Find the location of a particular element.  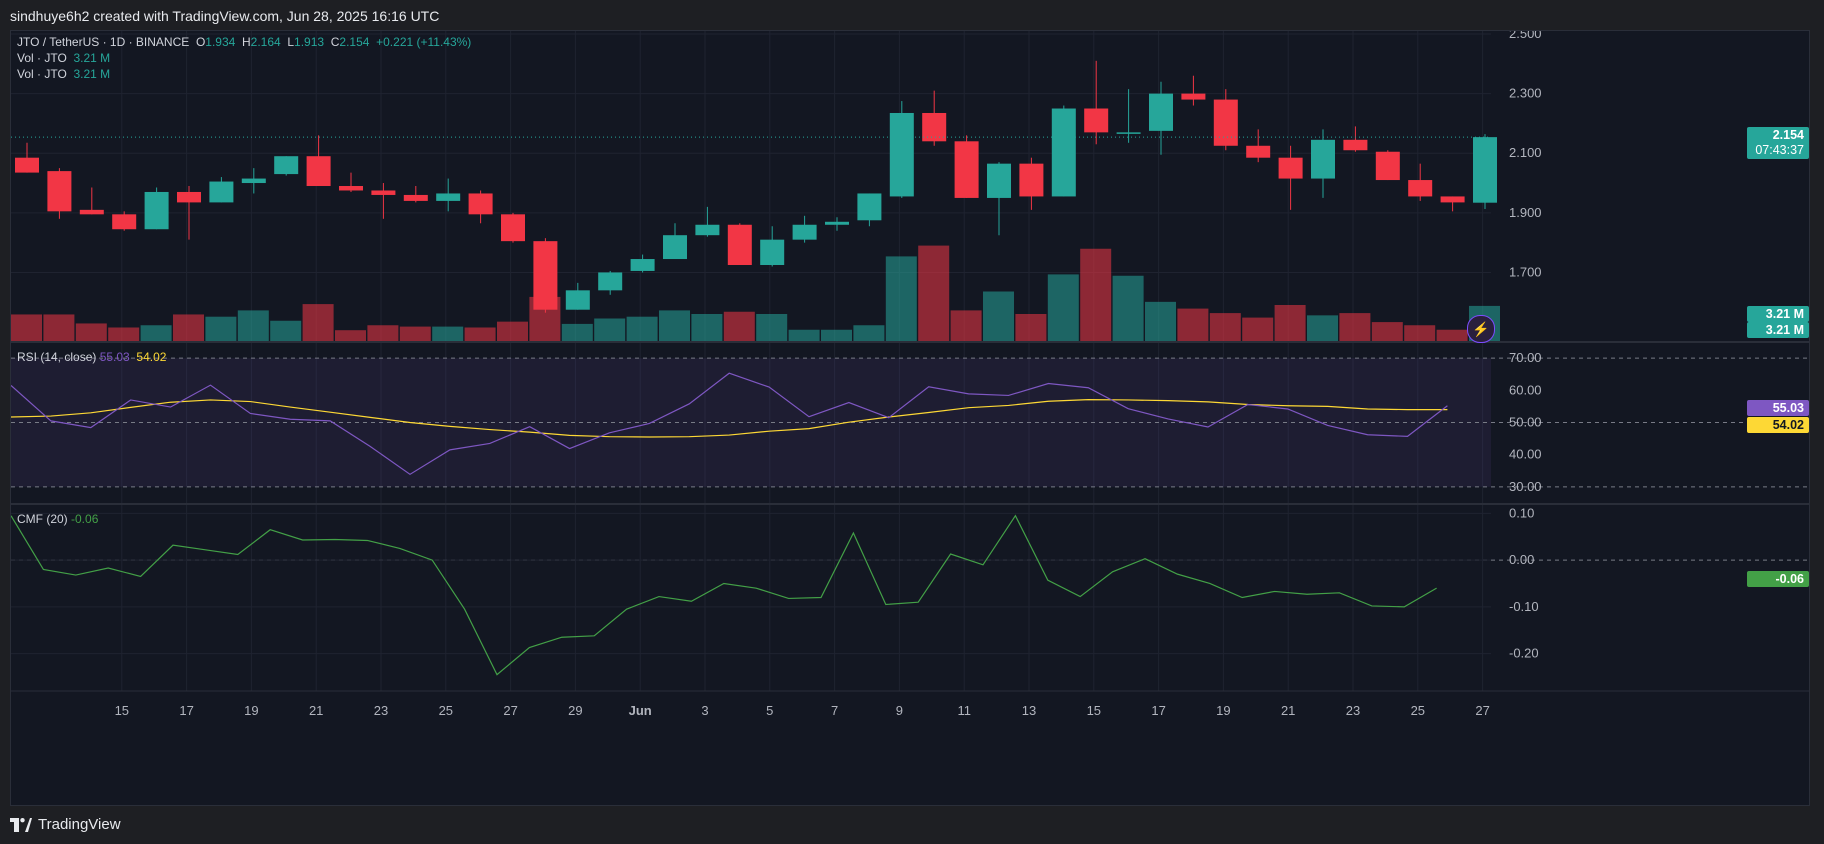

high-value: 2.164 is located at coordinates (265, 42).